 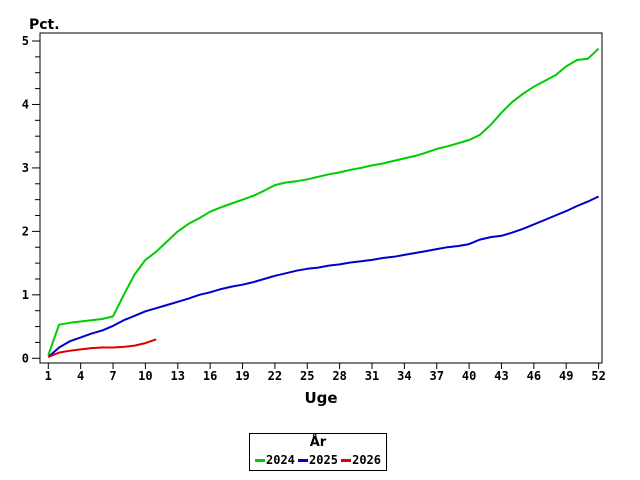 What do you see at coordinates (25, 295) in the screenshot?
I see `y-tick-label-1: 1` at bounding box center [25, 295].